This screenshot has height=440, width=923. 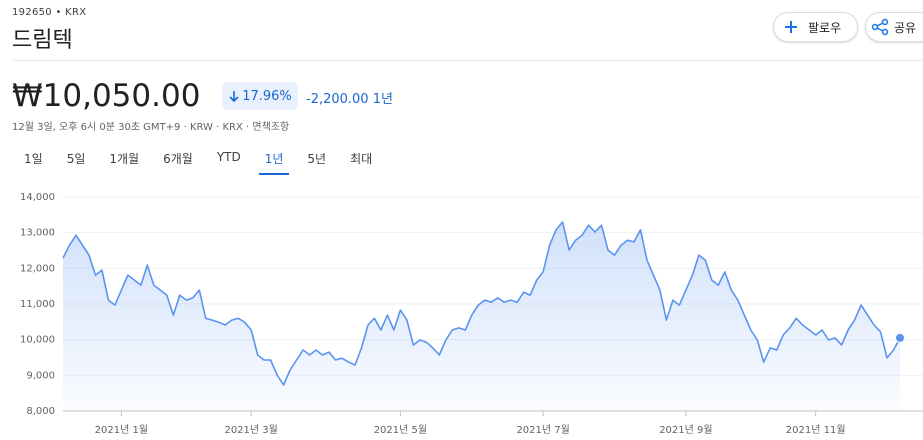 I want to click on y-tick-label: 10,000, so click(x=37, y=340).